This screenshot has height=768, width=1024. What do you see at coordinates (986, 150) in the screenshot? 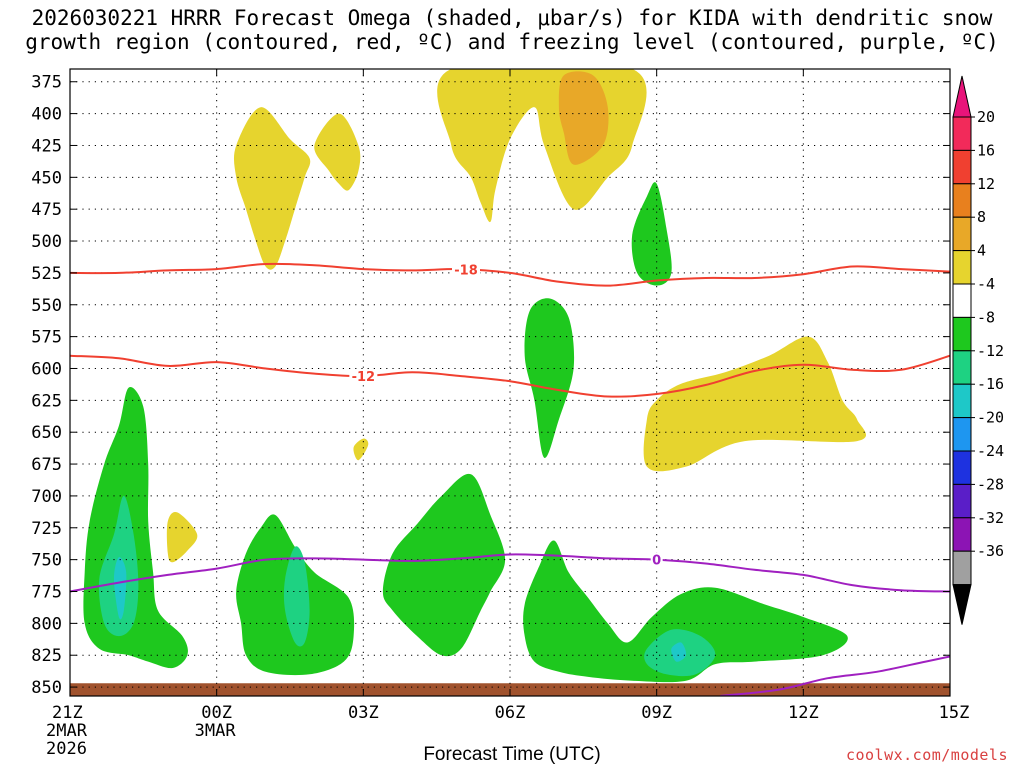
I see `colorbar-label: 16` at bounding box center [986, 150].